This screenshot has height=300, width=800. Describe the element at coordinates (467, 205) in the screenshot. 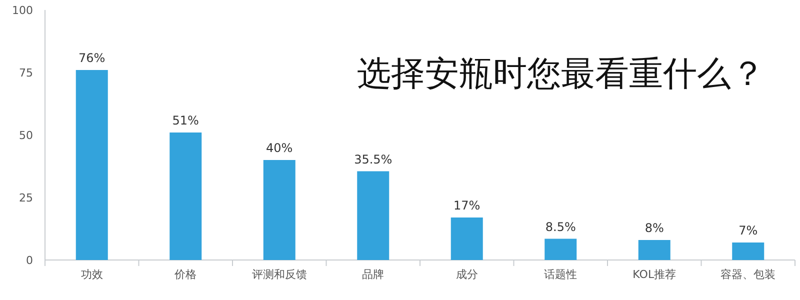

I see `data-label: 17%` at that location.